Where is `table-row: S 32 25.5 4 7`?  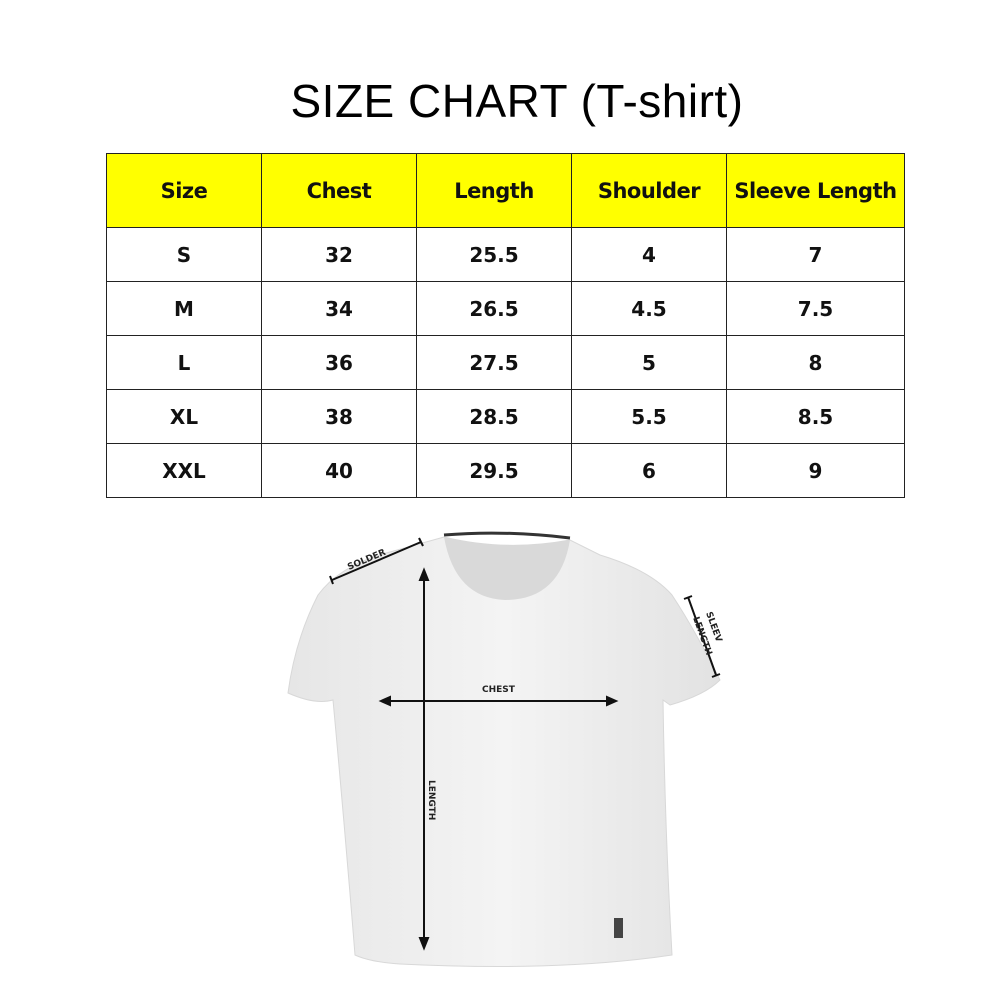
table-row: S 32 25.5 4 7 is located at coordinates (505, 254).